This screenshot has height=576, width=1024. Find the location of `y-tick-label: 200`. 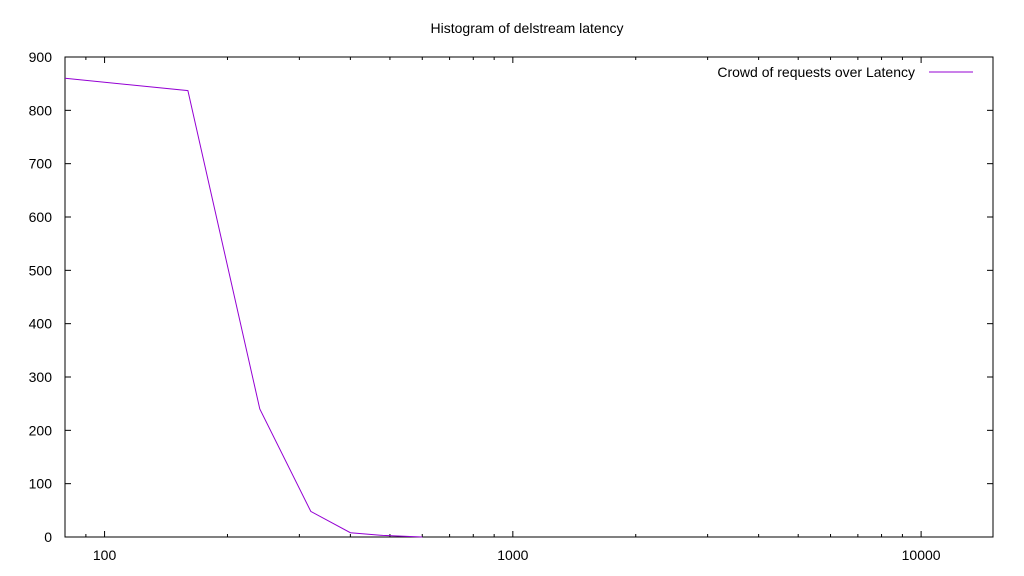

y-tick-label: 200 is located at coordinates (41, 430).